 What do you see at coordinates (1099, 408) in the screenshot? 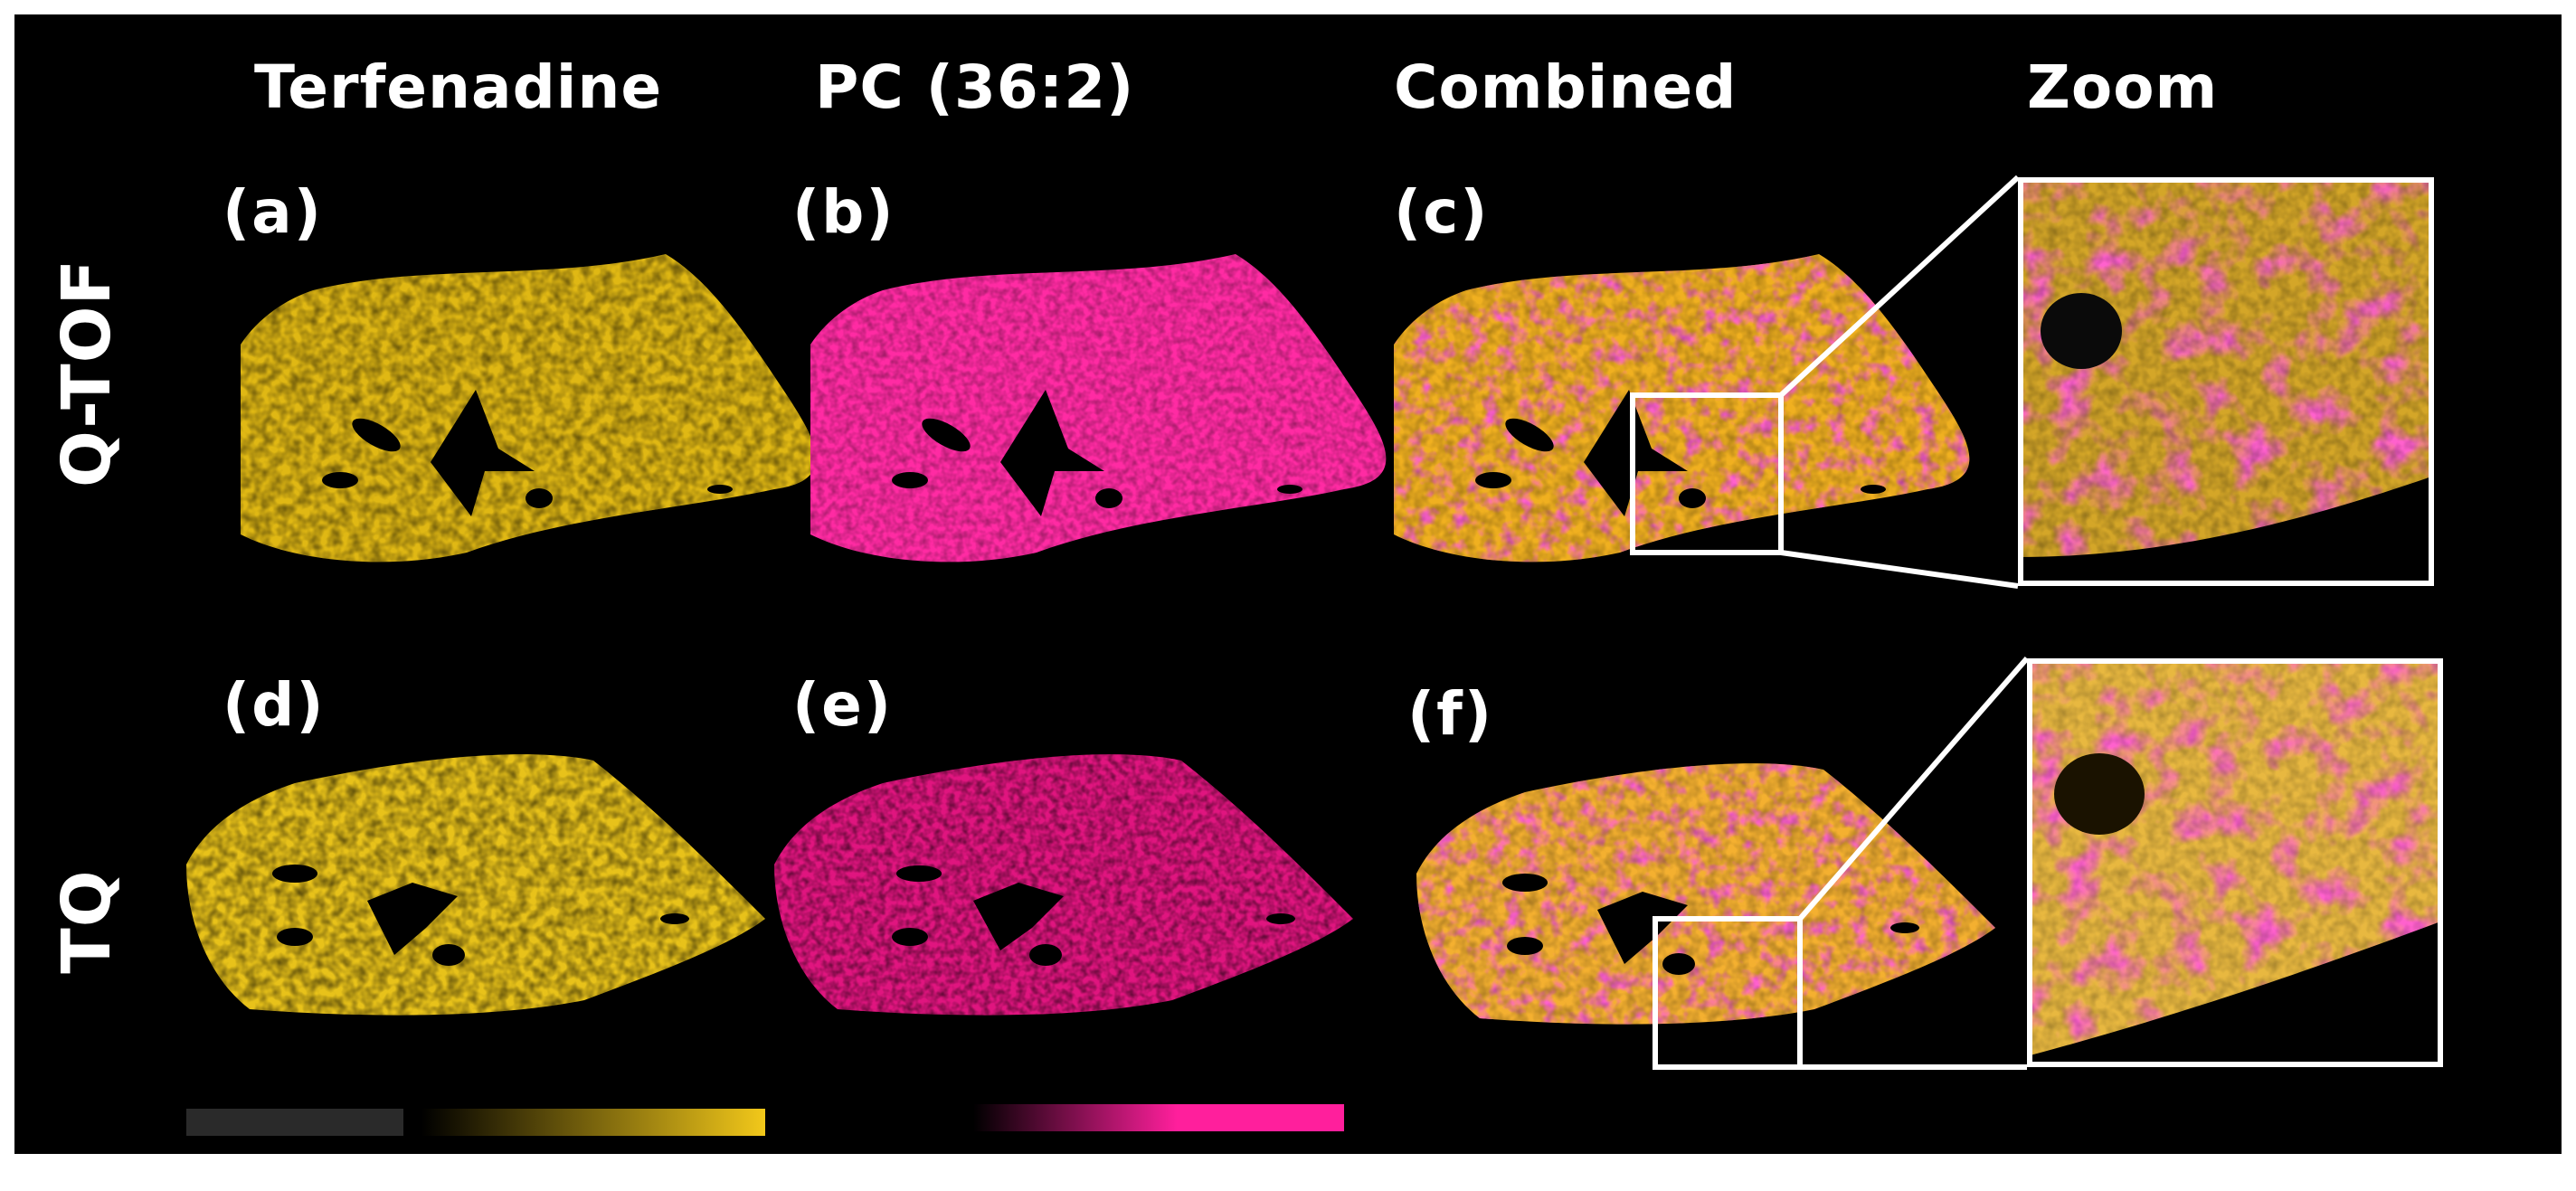
I see `image-panel-b-pc-qtof` at bounding box center [1099, 408].